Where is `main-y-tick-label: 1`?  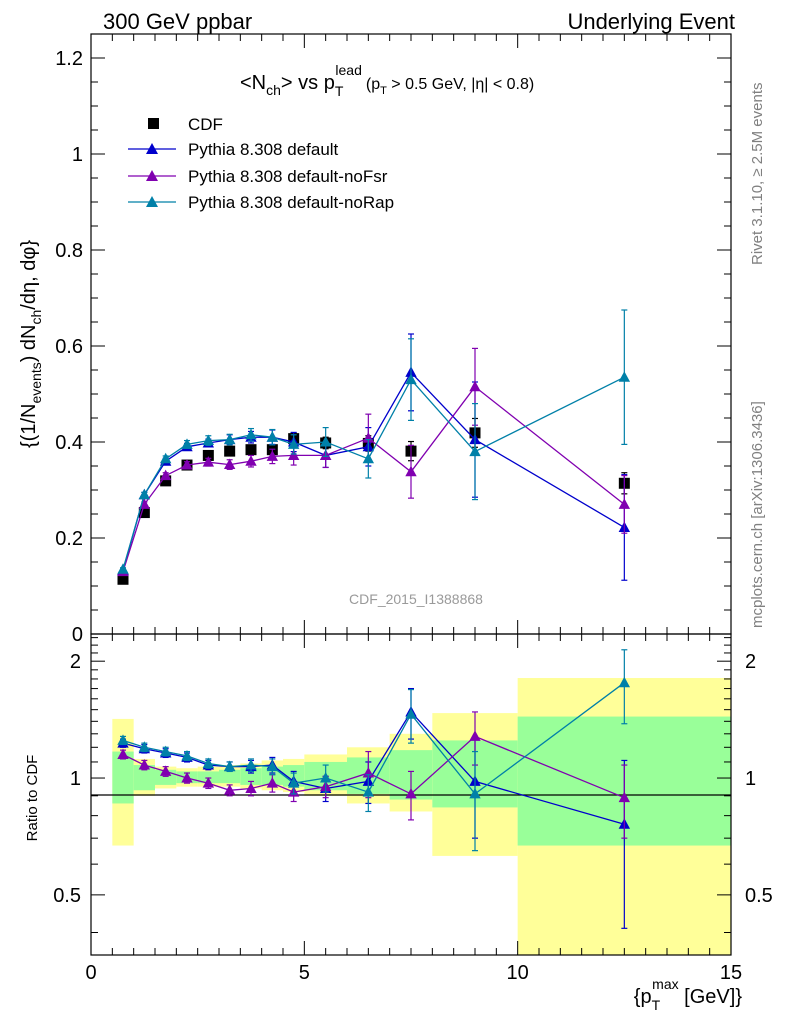 main-y-tick-label: 1 is located at coordinates (77, 155).